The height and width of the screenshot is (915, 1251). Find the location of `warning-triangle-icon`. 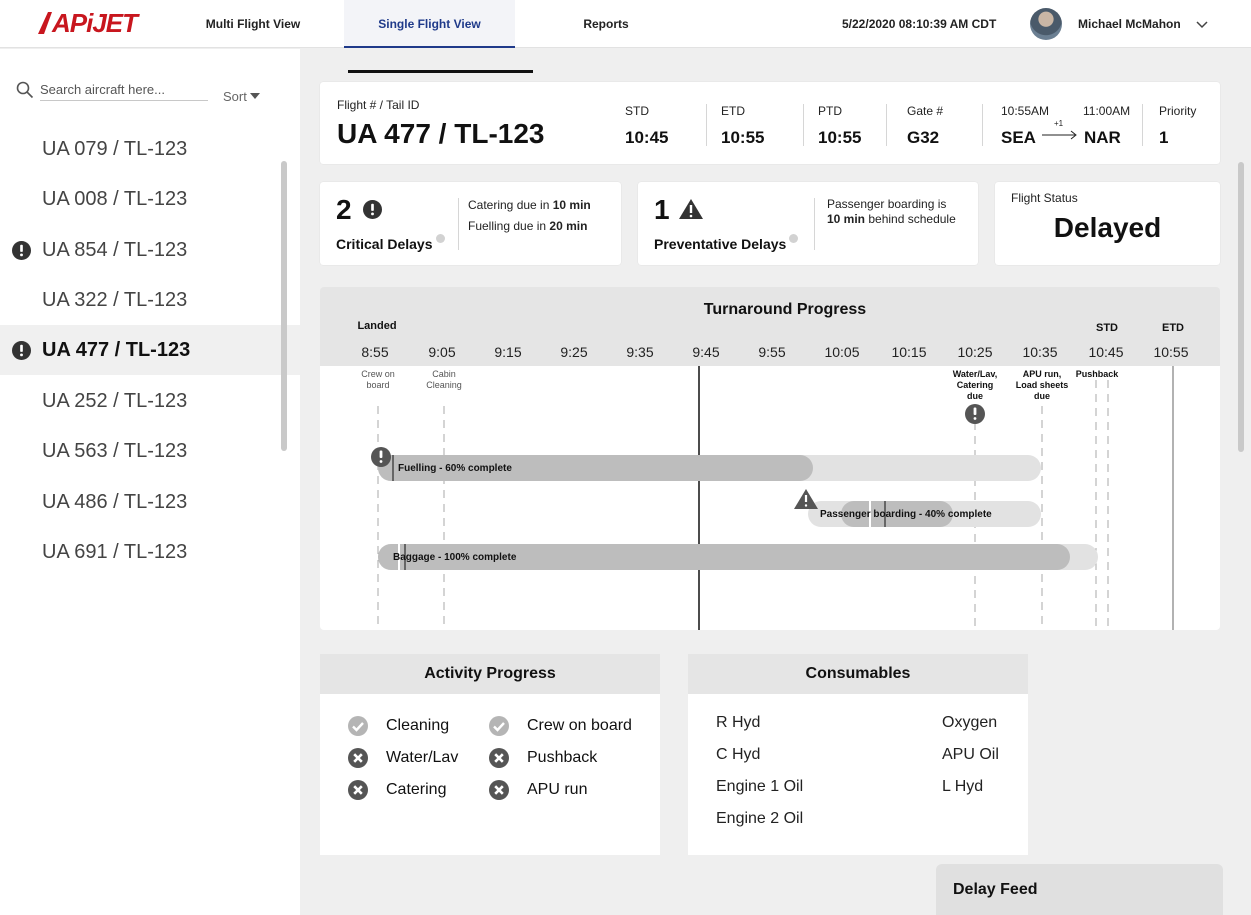

warning-triangle-icon is located at coordinates (691, 209).